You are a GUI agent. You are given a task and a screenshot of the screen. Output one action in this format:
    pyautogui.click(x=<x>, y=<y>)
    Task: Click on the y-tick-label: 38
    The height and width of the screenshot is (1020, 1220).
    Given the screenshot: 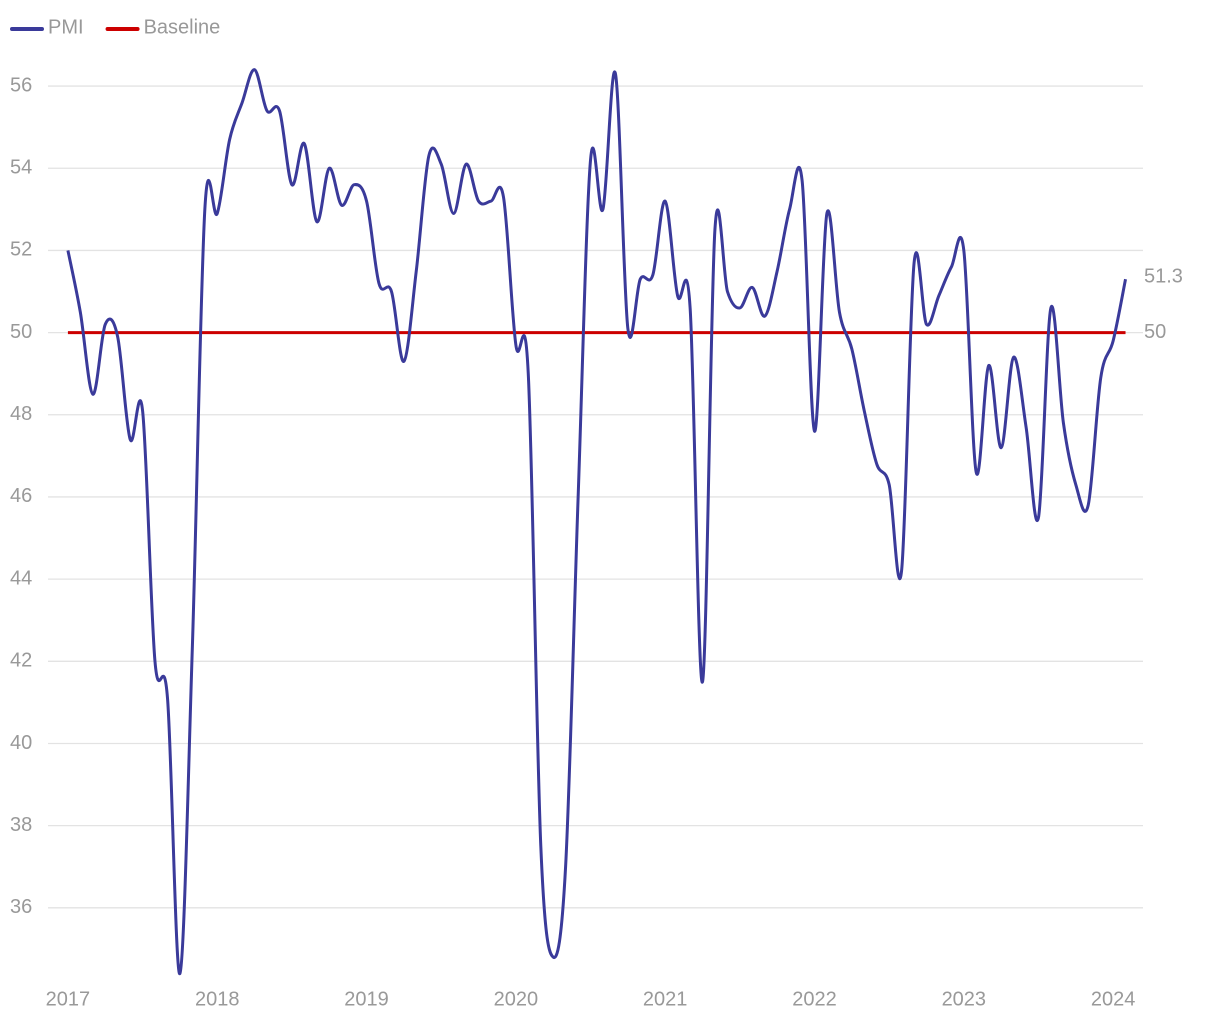 What is the action you would take?
    pyautogui.click(x=21, y=825)
    